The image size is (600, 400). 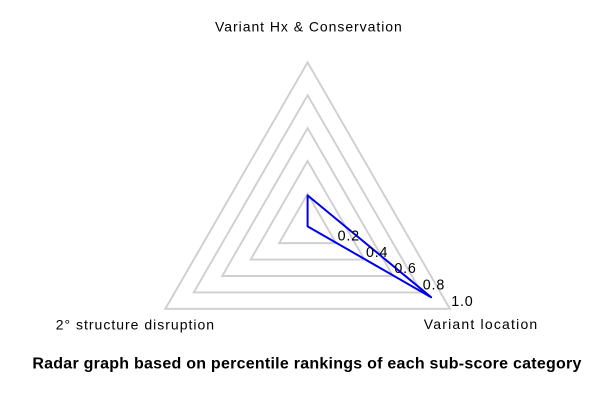 I want to click on svg-text: 0.8, so click(x=434, y=286).